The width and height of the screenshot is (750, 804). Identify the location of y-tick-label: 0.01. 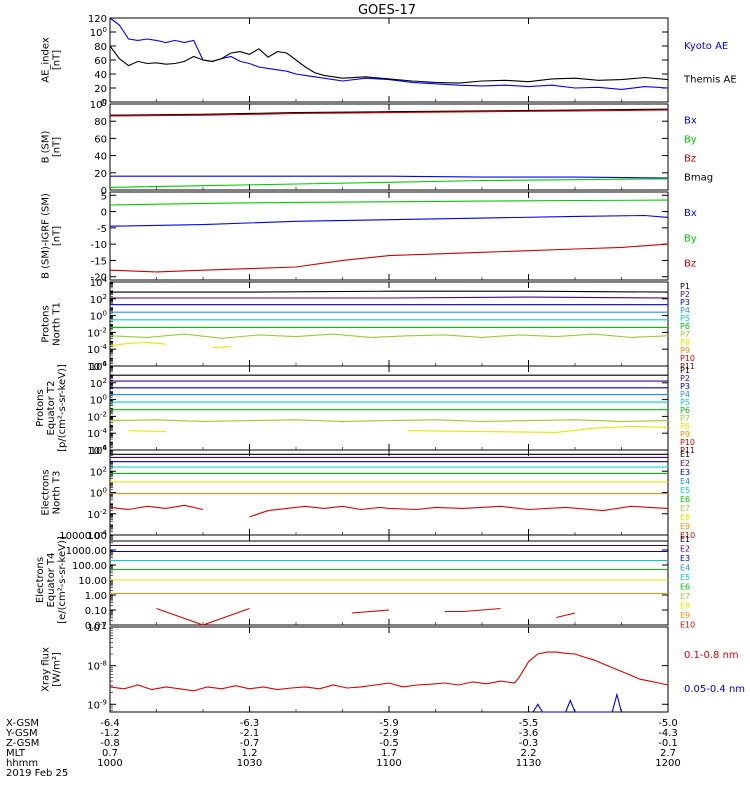
(96, 626).